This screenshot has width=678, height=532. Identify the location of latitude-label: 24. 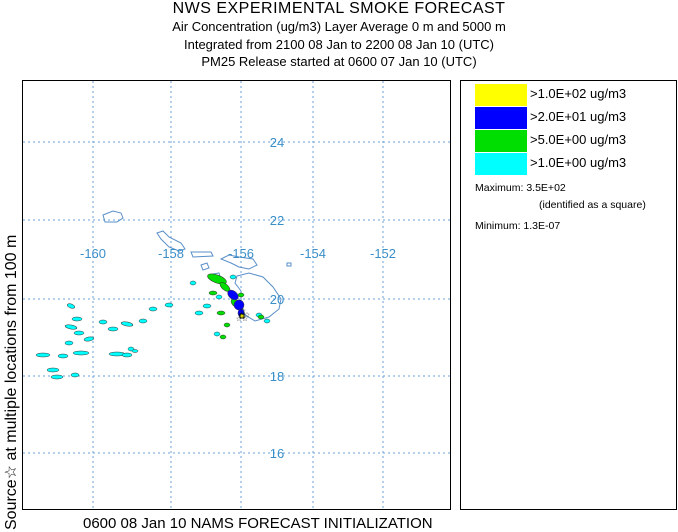
(277, 142).